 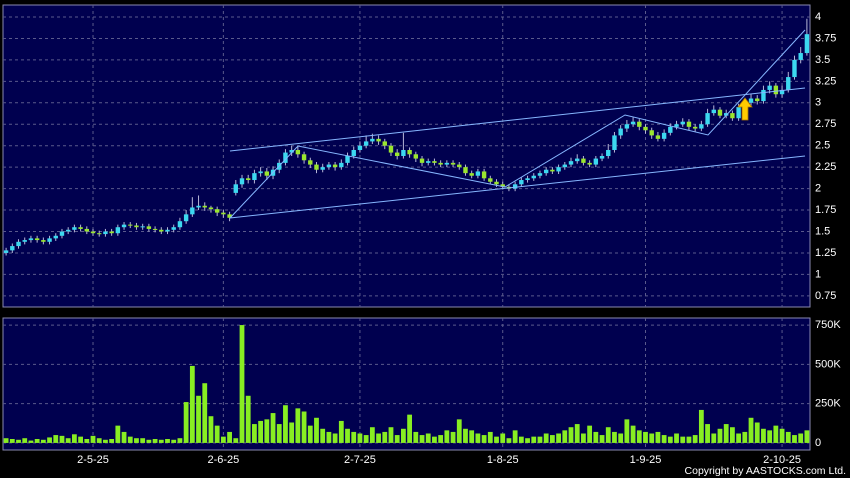 What do you see at coordinates (745, 109) in the screenshot?
I see `signal-arrow` at bounding box center [745, 109].